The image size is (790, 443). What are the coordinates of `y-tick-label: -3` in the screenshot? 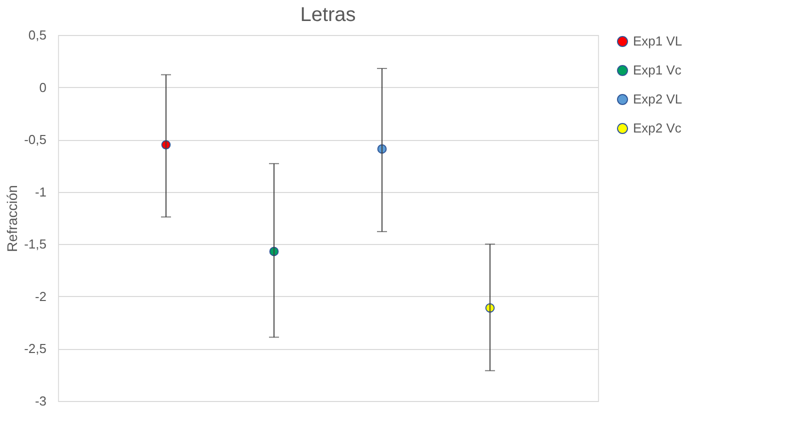 It's located at (40, 401).